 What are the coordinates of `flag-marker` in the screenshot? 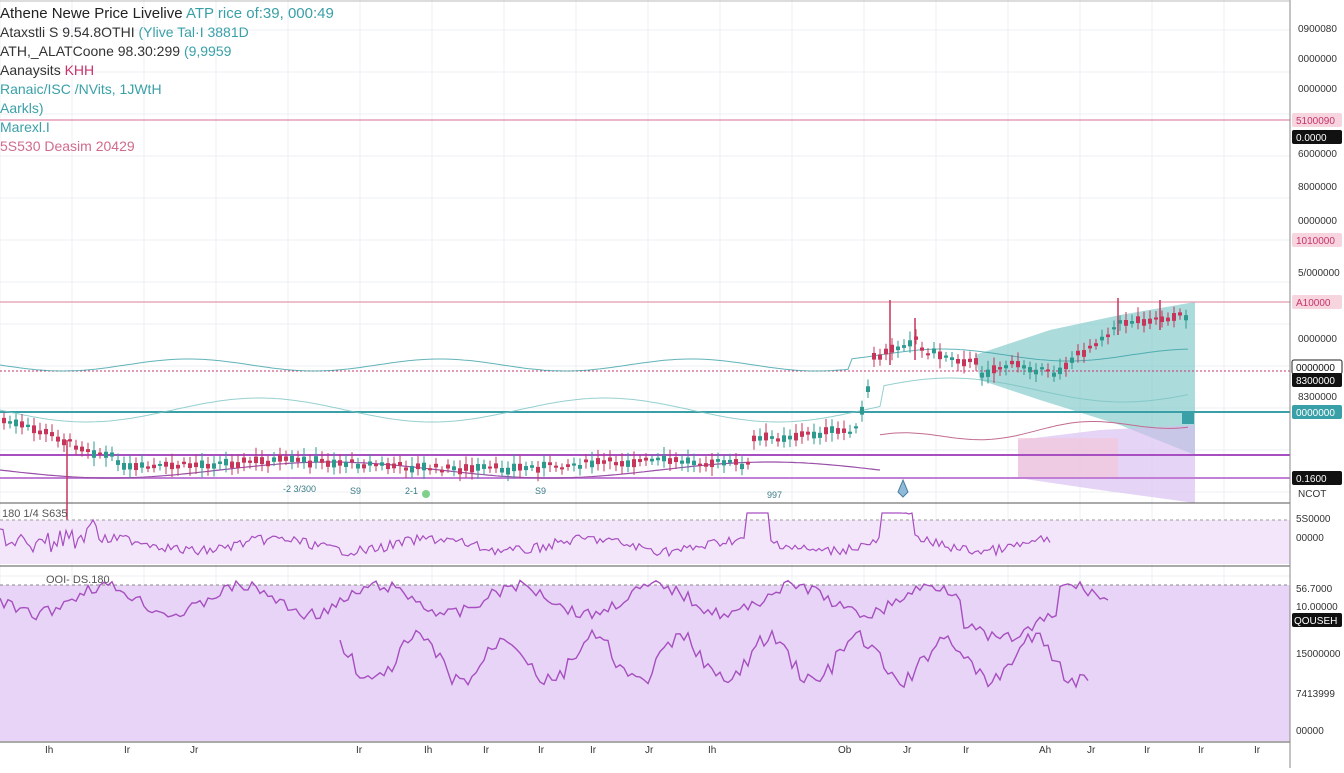 It's located at (903, 488).